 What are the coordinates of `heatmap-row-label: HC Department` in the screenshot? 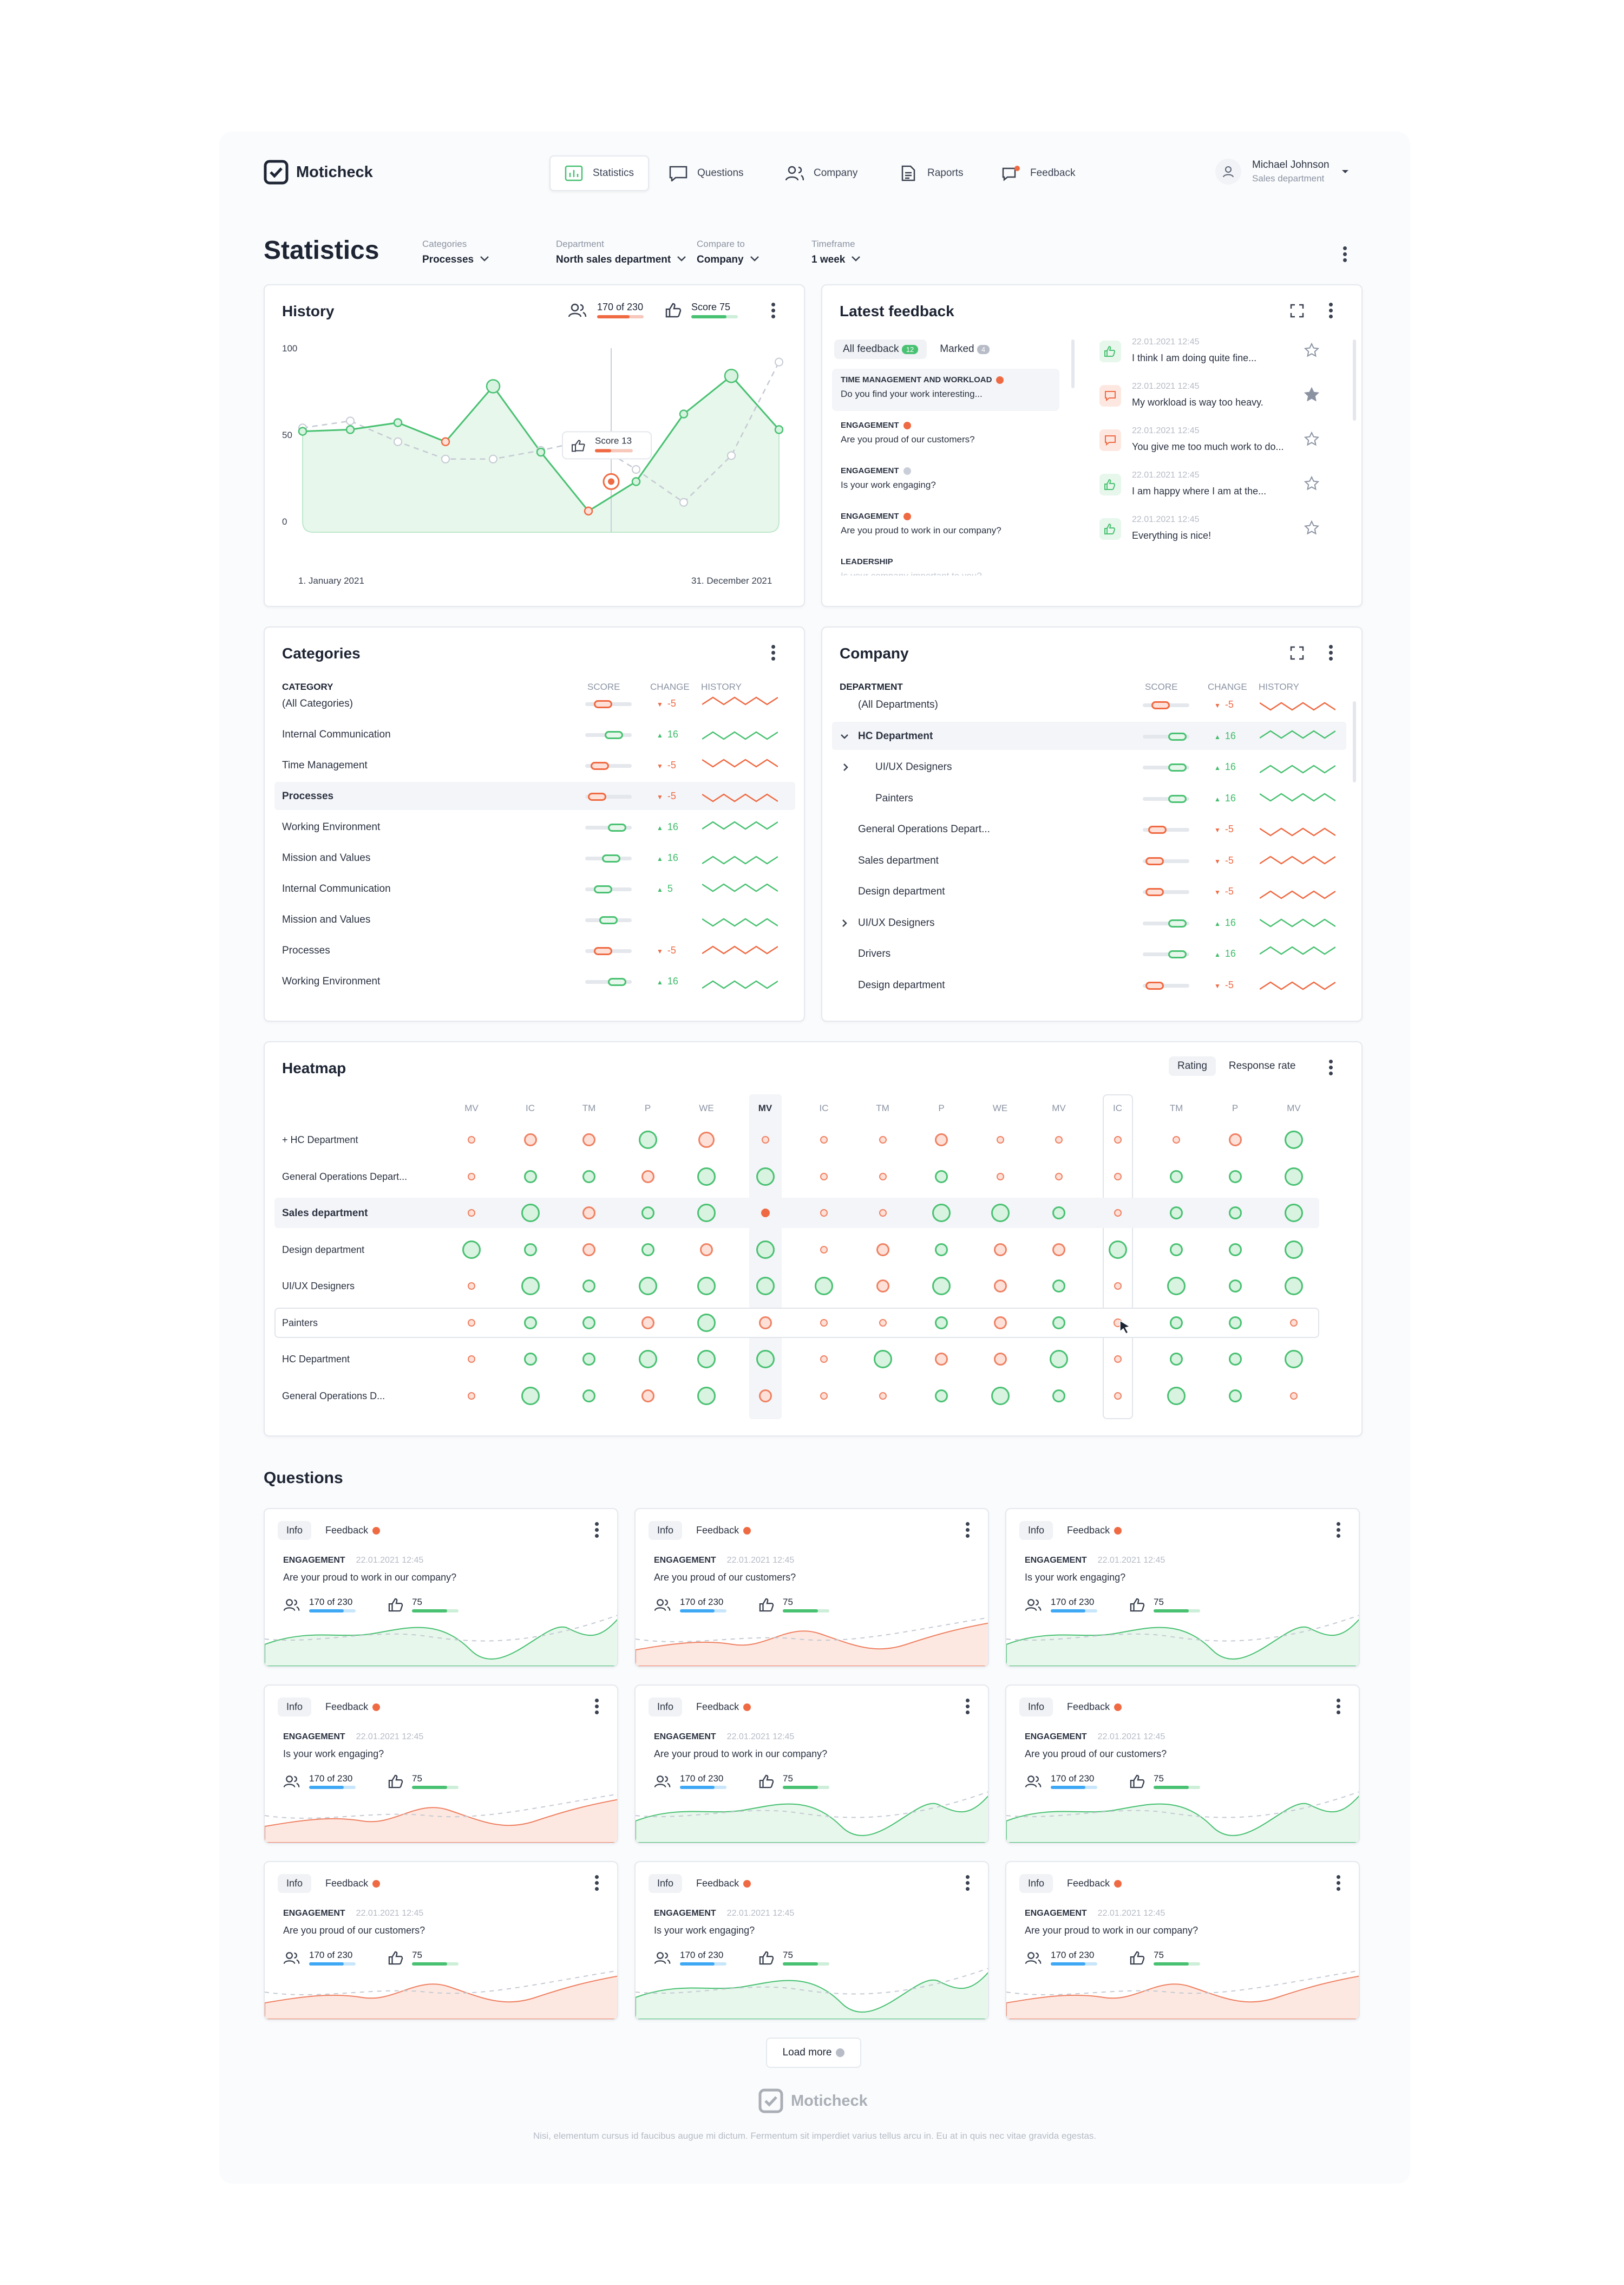 It's located at (316, 1359).